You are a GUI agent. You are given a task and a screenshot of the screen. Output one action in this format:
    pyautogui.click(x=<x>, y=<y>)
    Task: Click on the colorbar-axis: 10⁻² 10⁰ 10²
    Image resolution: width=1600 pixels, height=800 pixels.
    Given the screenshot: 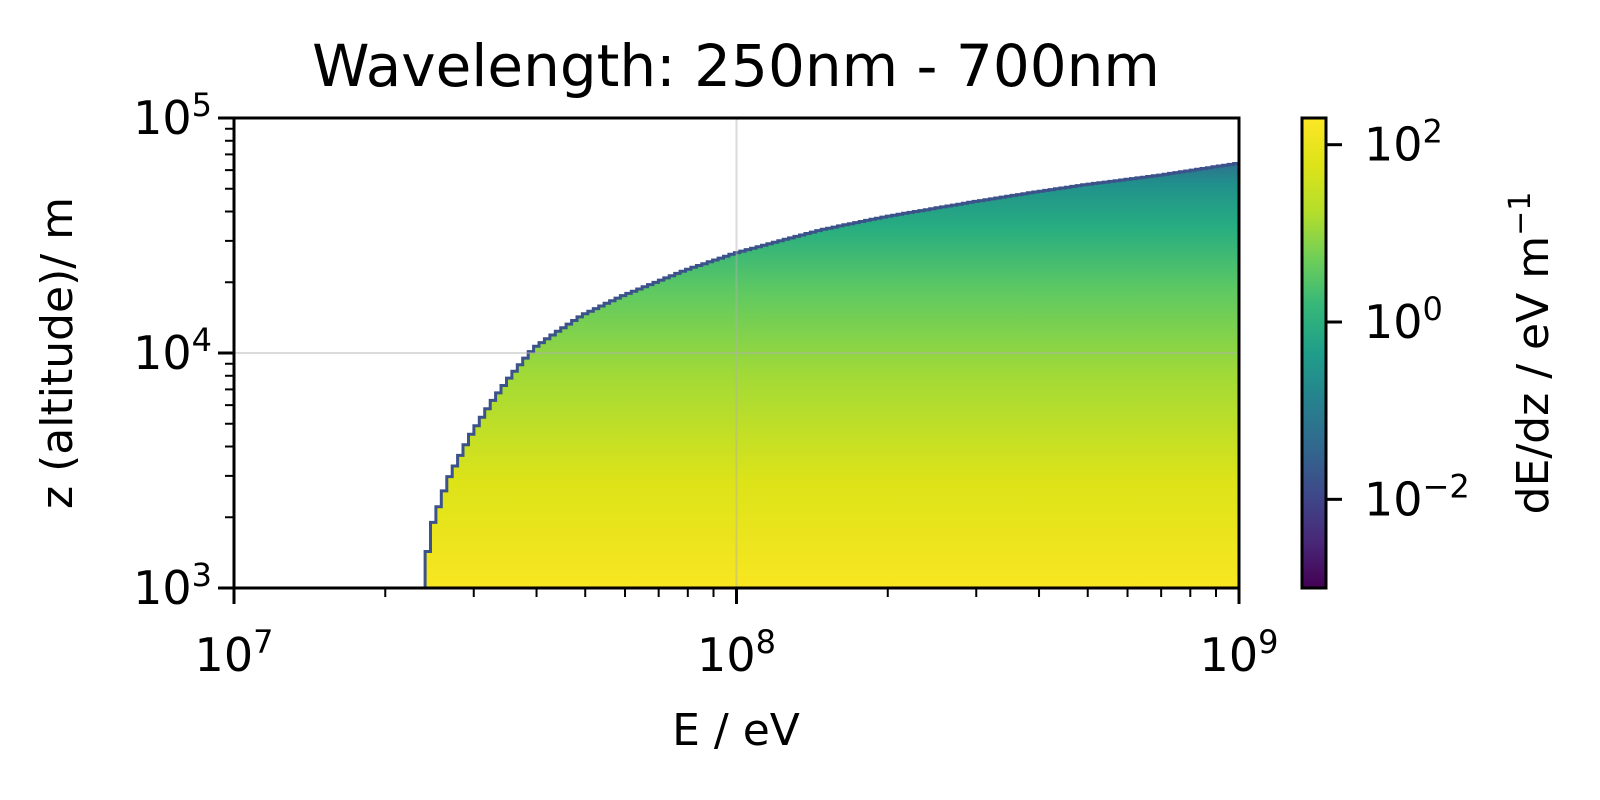 What is the action you would take?
    pyautogui.click(x=1398, y=319)
    